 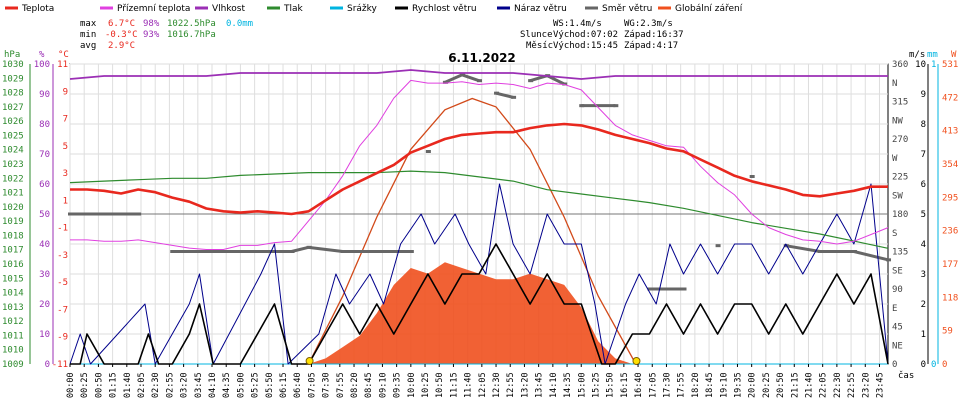 I want to click on hpa-tick-label: 1024, so click(x=13, y=151).